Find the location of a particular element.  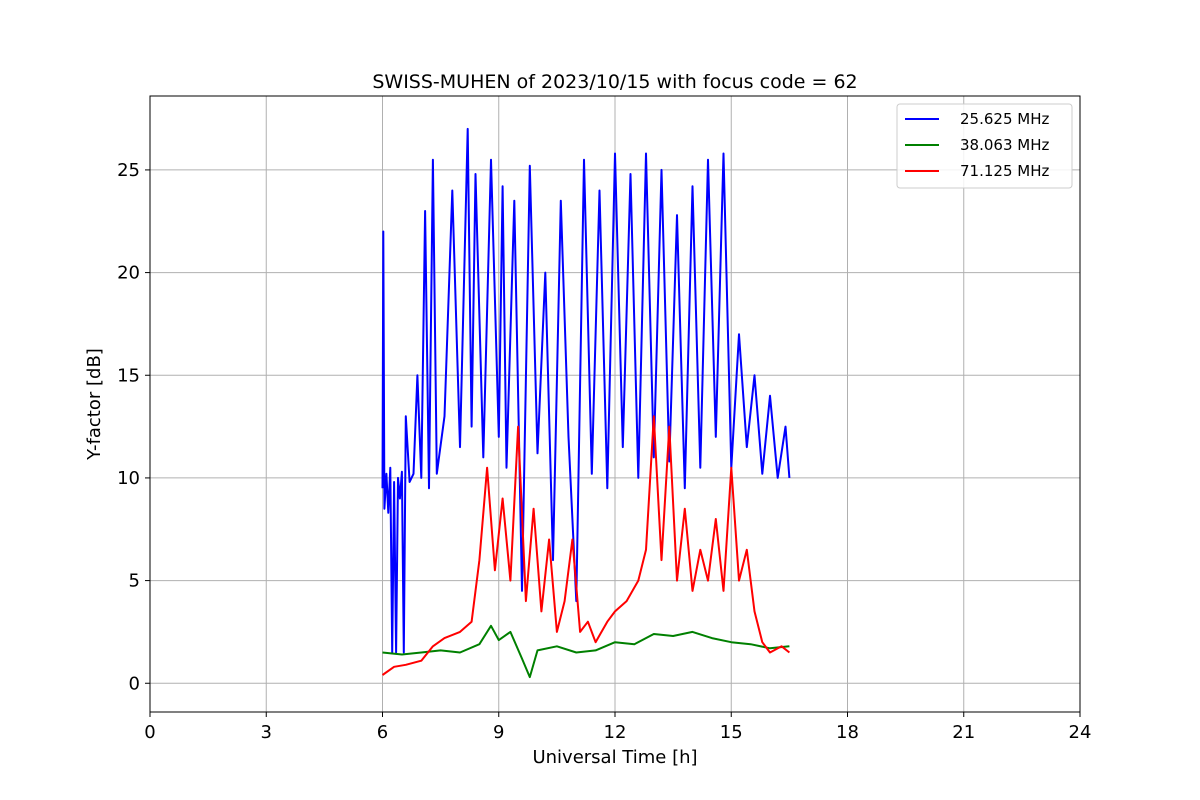

x-tick-label: 0 is located at coordinates (149, 732).